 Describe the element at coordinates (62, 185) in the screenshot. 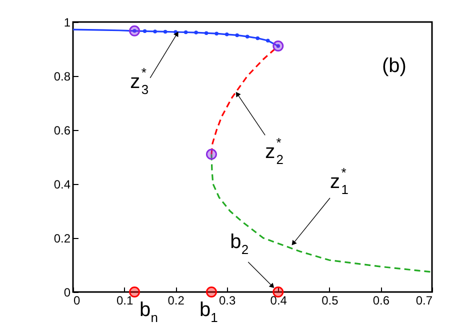

I see `y-tick-label: 0.4` at that location.